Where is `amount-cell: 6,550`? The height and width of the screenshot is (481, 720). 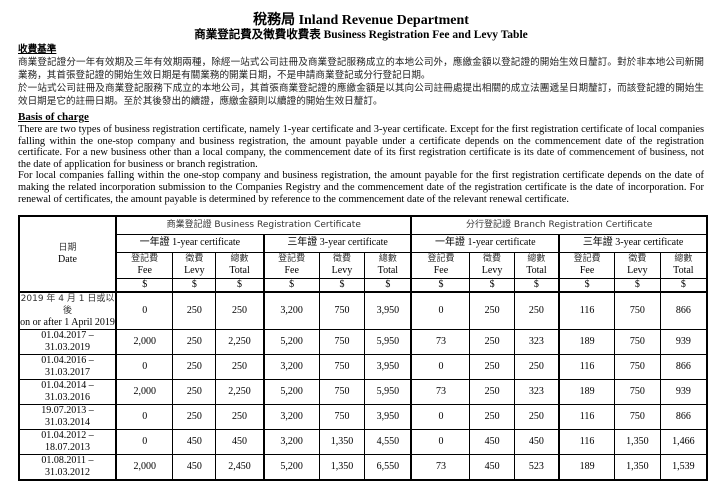 amount-cell: 6,550 is located at coordinates (388, 467).